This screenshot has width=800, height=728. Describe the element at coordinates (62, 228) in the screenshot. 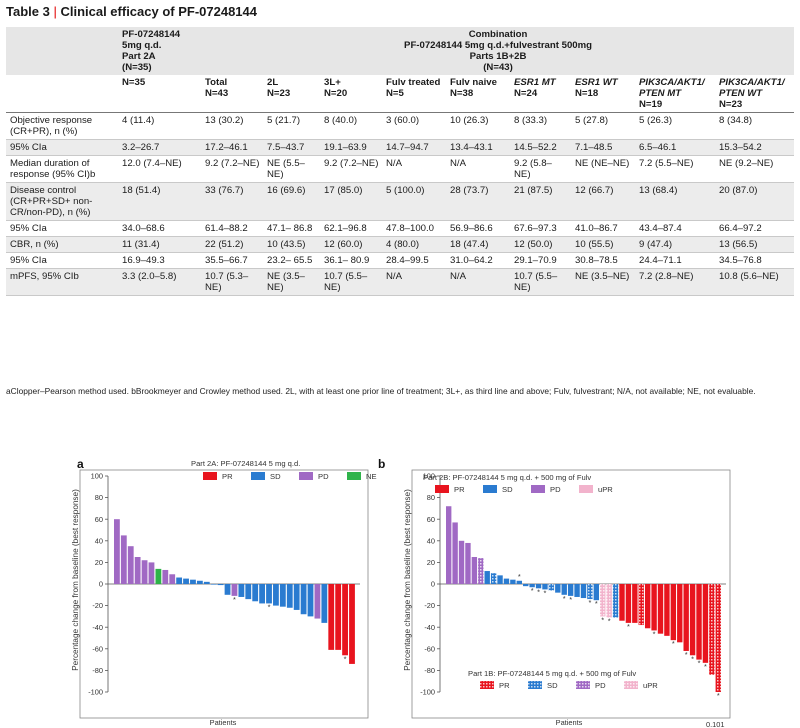

I see `row-label: 95% CIa` at that location.